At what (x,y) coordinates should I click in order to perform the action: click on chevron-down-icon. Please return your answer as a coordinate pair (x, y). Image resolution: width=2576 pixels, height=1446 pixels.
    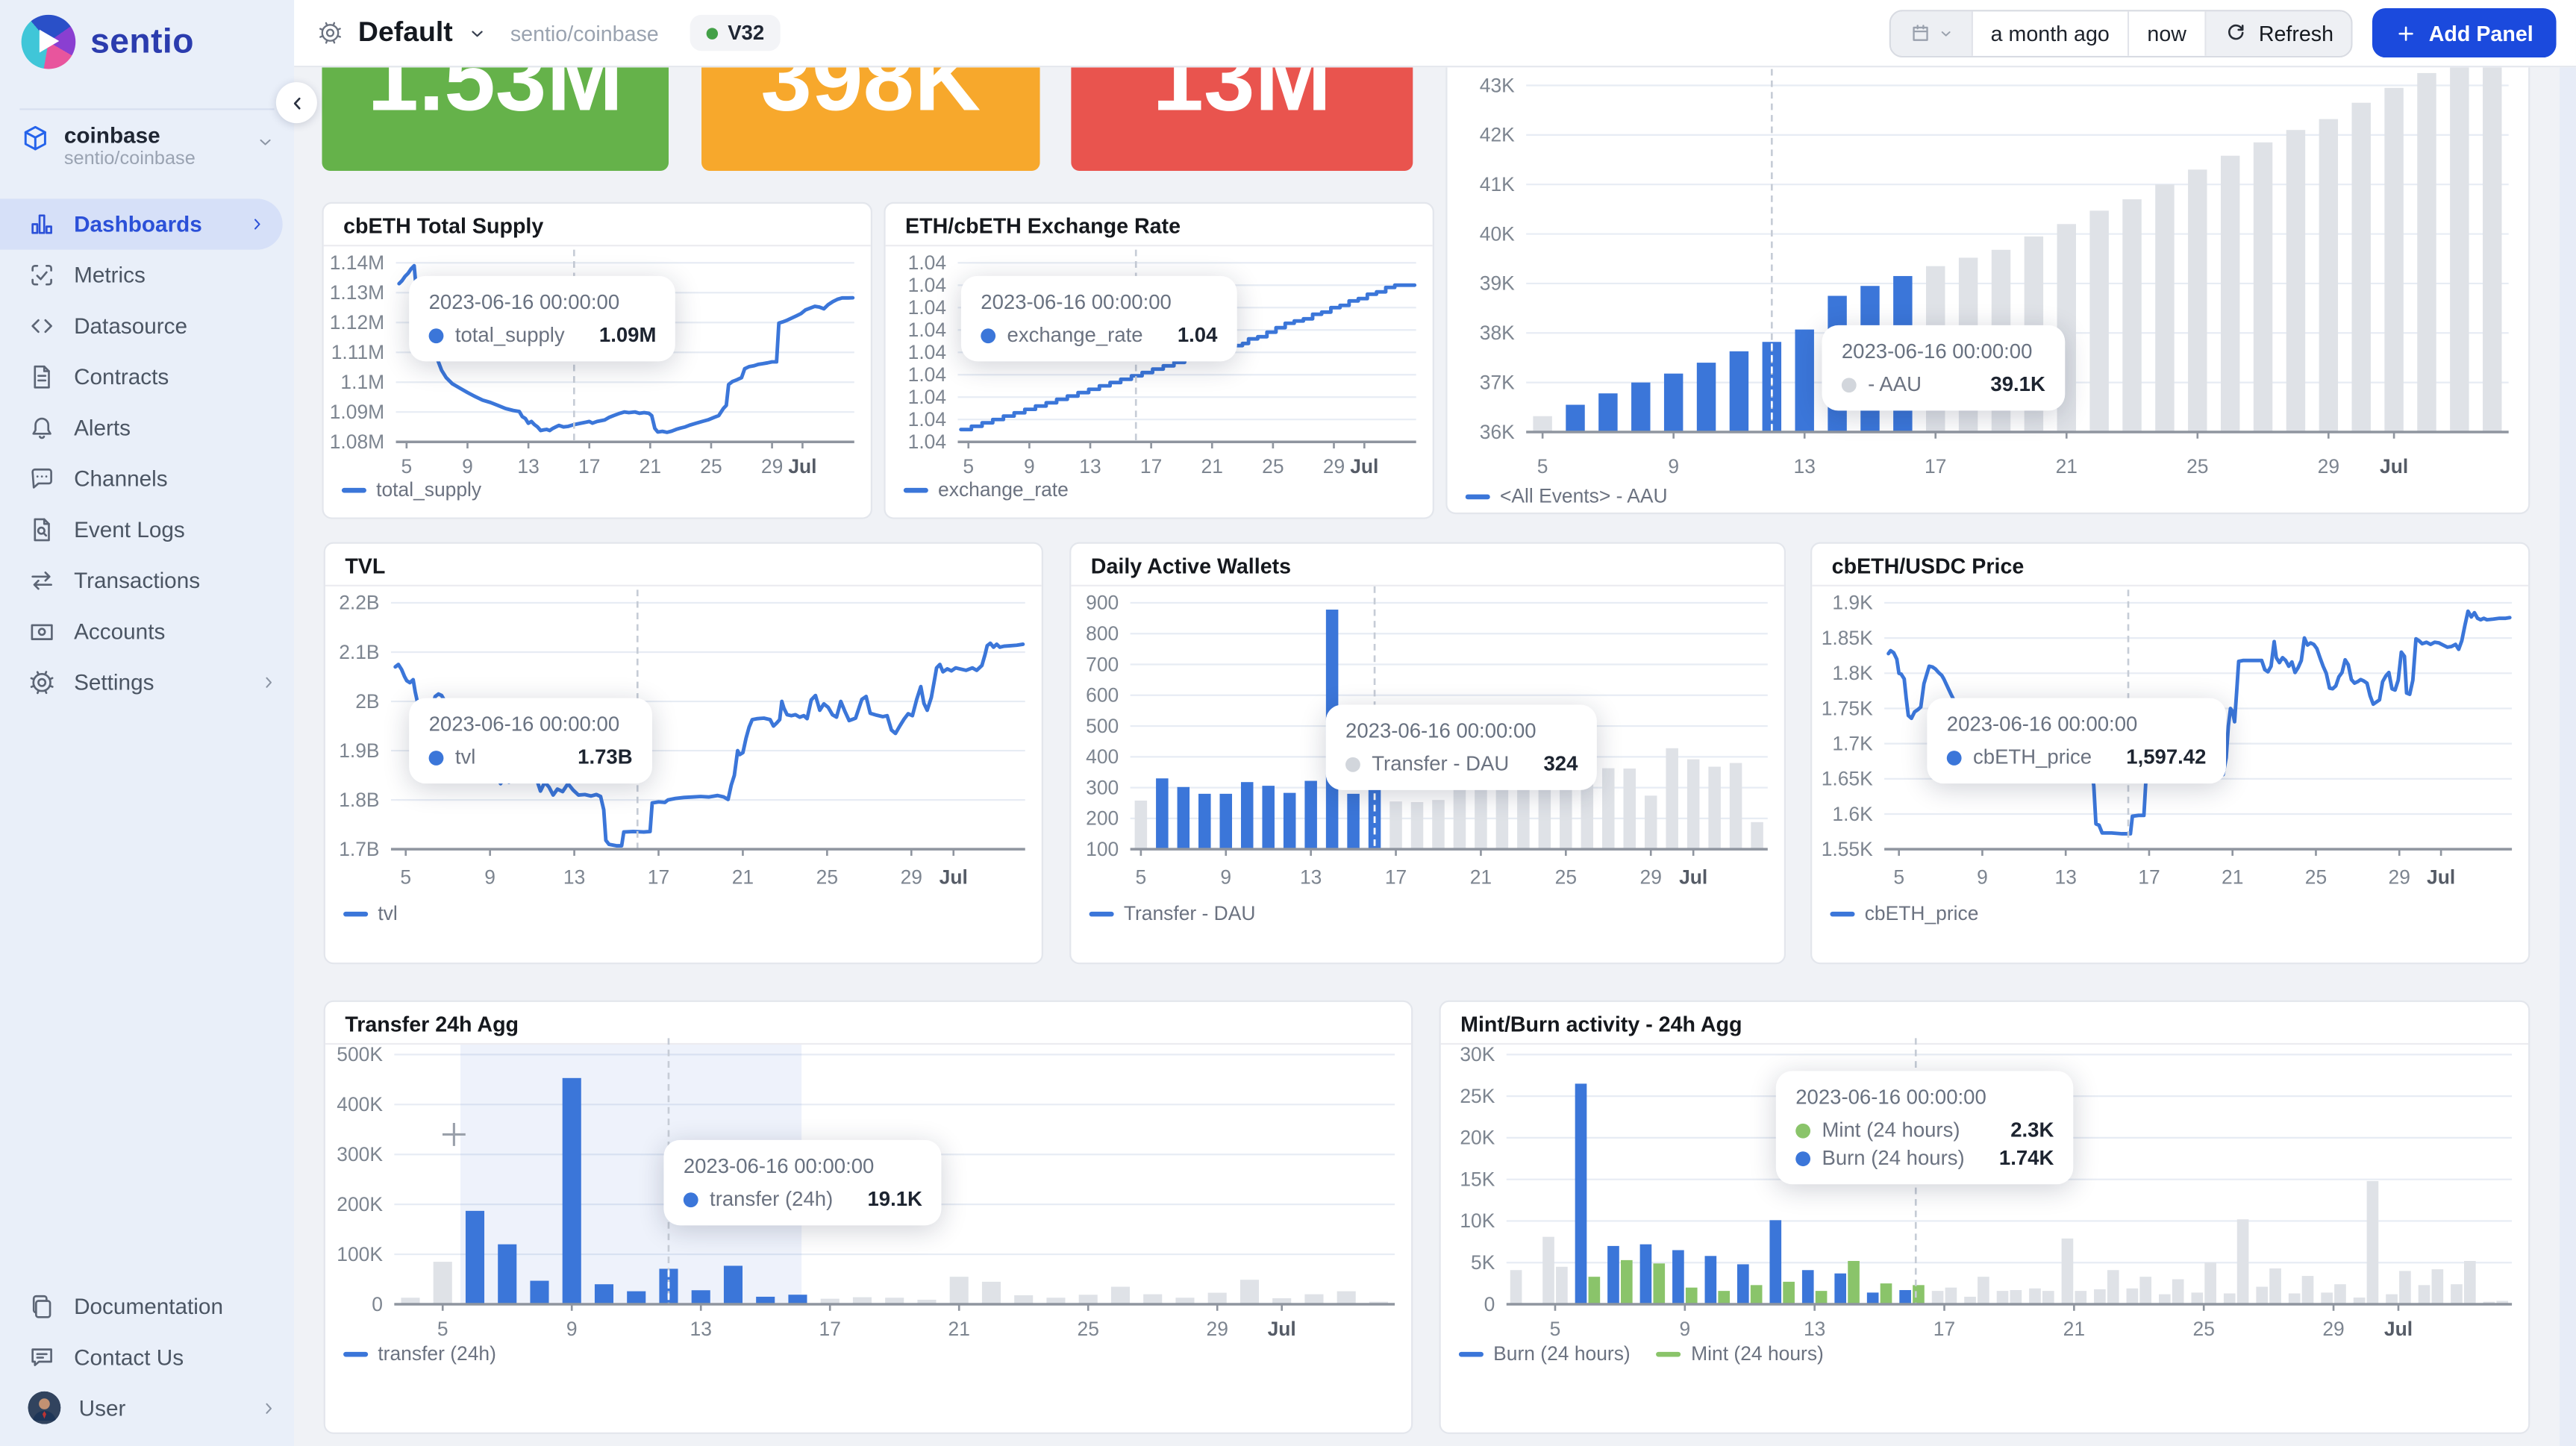
    Looking at the image, I should click on (477, 33).